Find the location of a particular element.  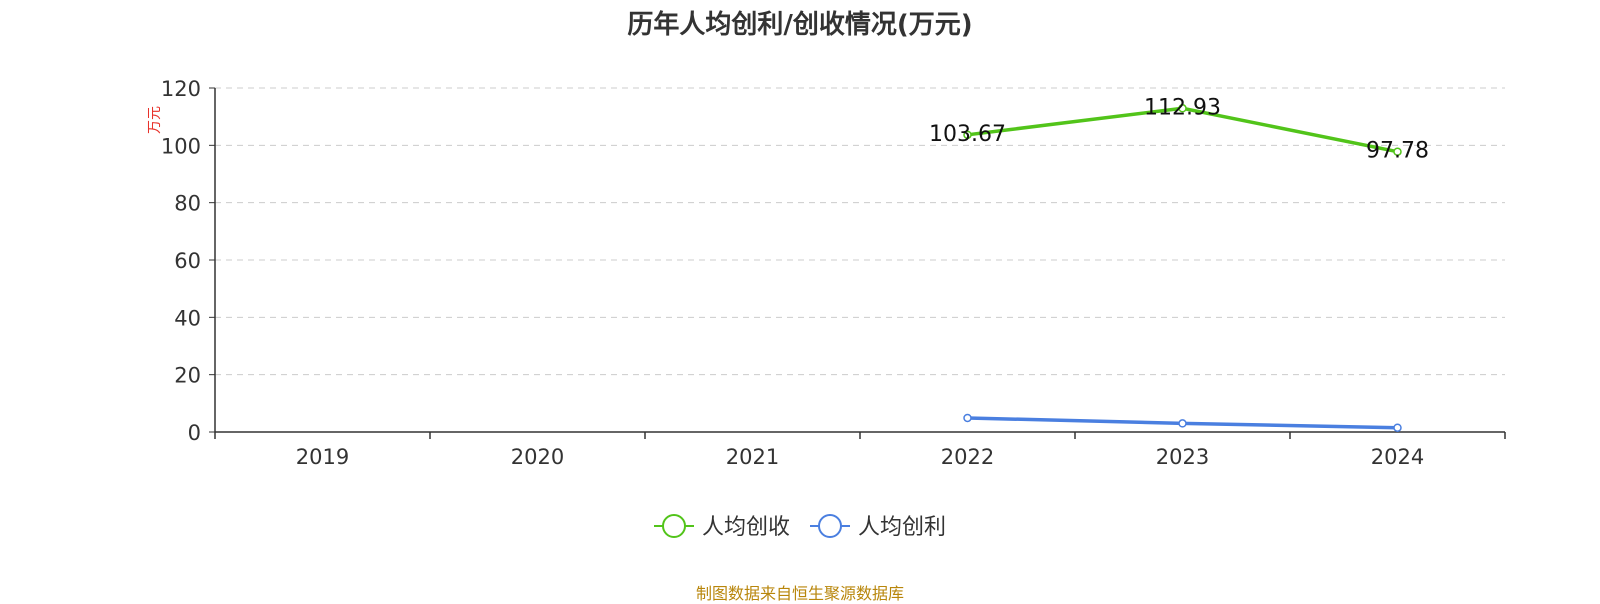

series is located at coordinates (1182, 268).